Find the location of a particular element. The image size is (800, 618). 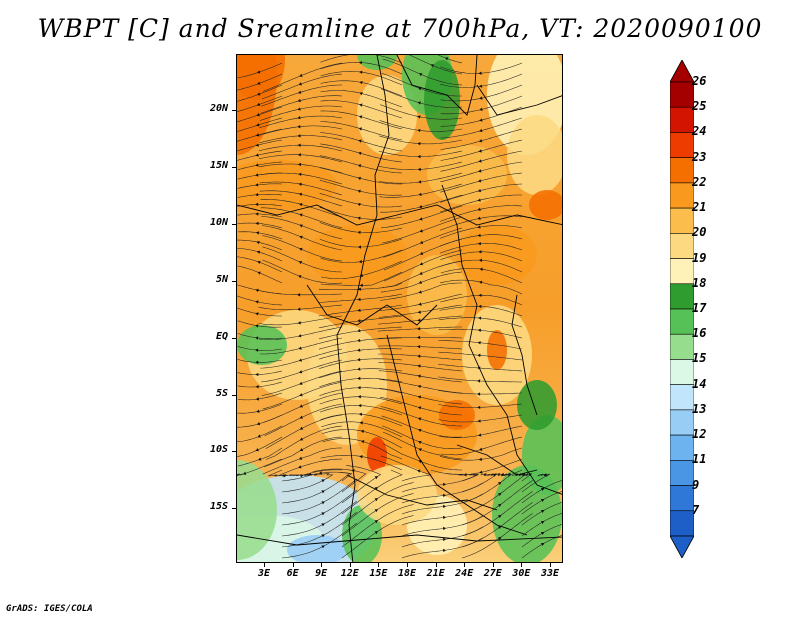

lon-label: 9E is located at coordinates (321, 573).